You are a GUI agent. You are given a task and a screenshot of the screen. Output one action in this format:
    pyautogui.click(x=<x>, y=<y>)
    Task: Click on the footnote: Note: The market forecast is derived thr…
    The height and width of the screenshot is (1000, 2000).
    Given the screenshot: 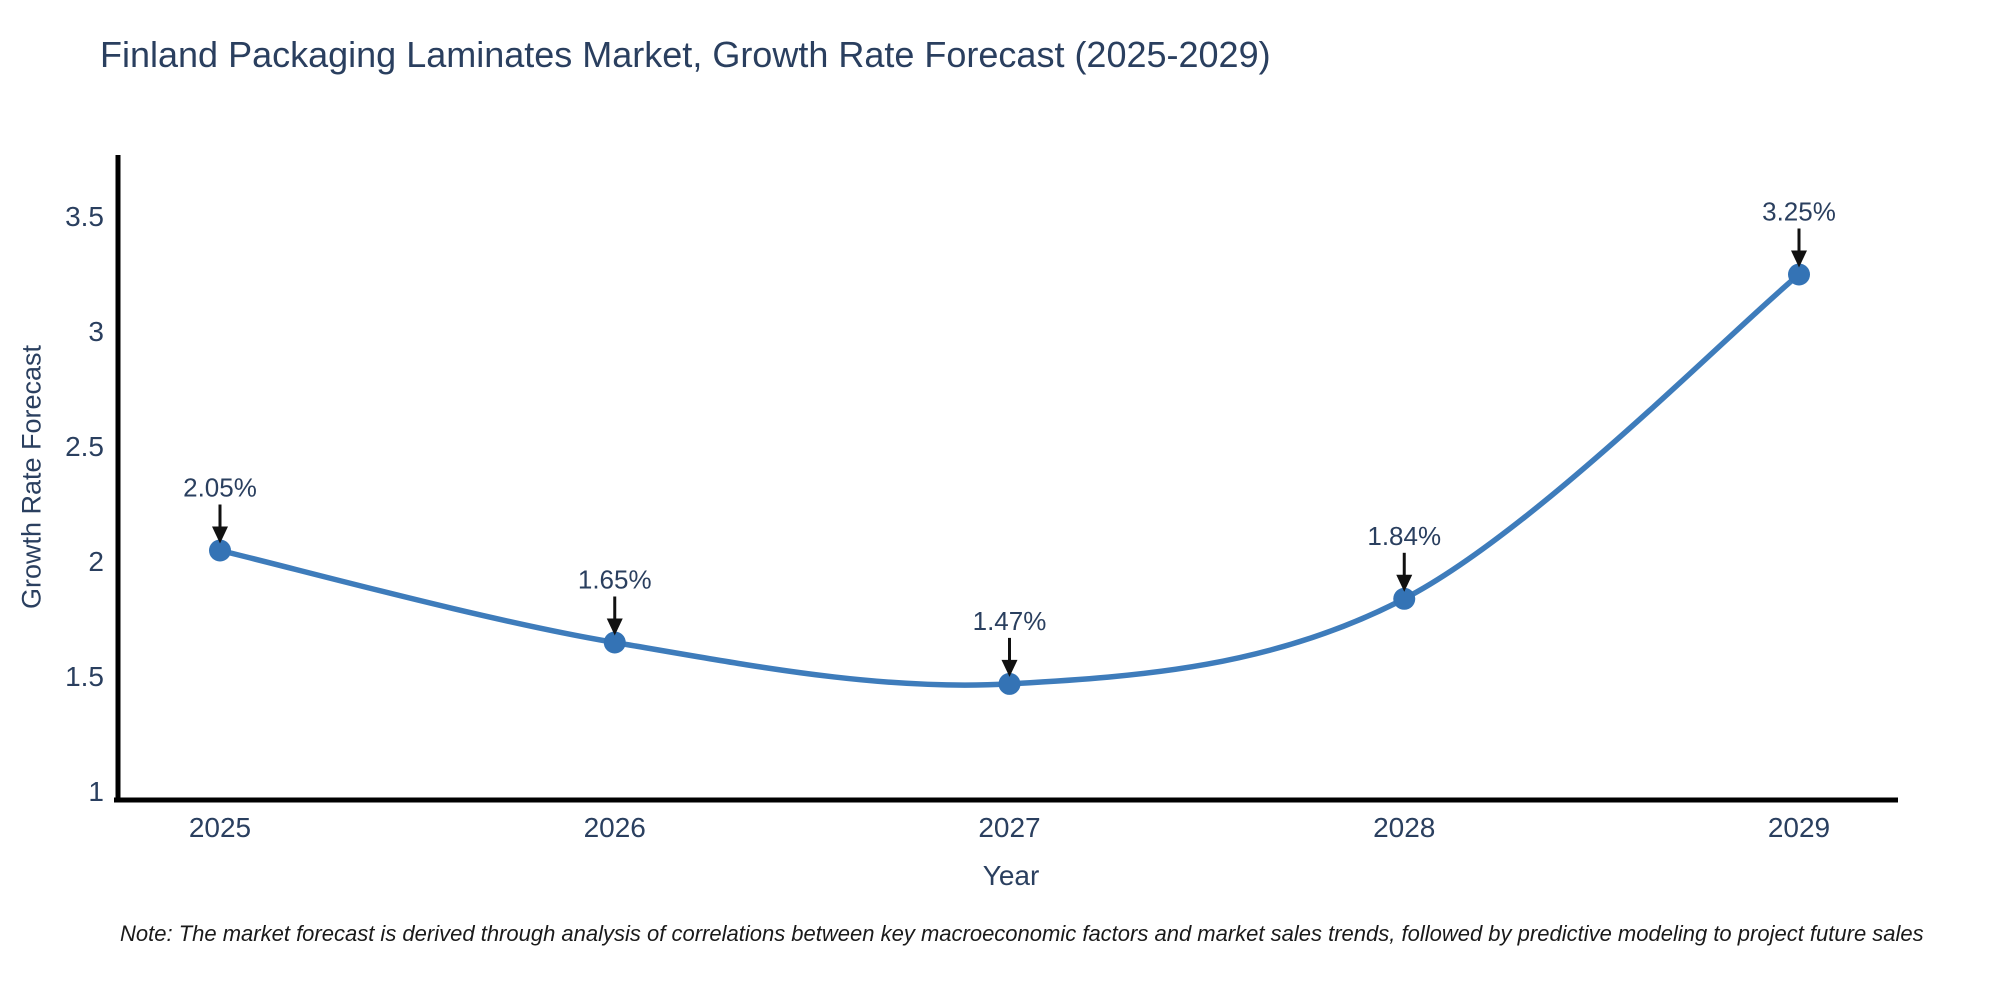 What is the action you would take?
    pyautogui.click(x=1022, y=933)
    